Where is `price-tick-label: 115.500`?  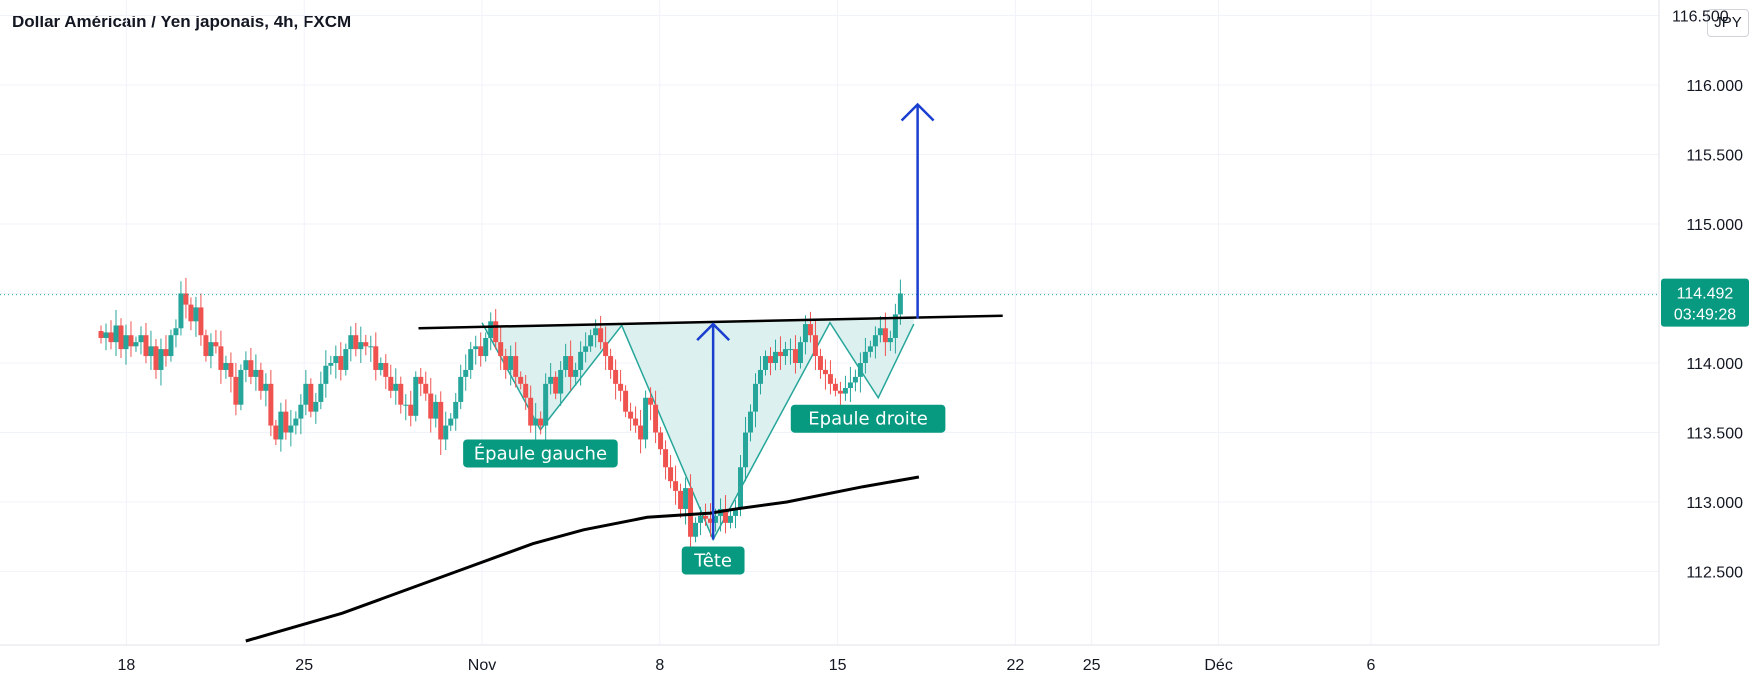
price-tick-label: 115.500 is located at coordinates (1714, 156).